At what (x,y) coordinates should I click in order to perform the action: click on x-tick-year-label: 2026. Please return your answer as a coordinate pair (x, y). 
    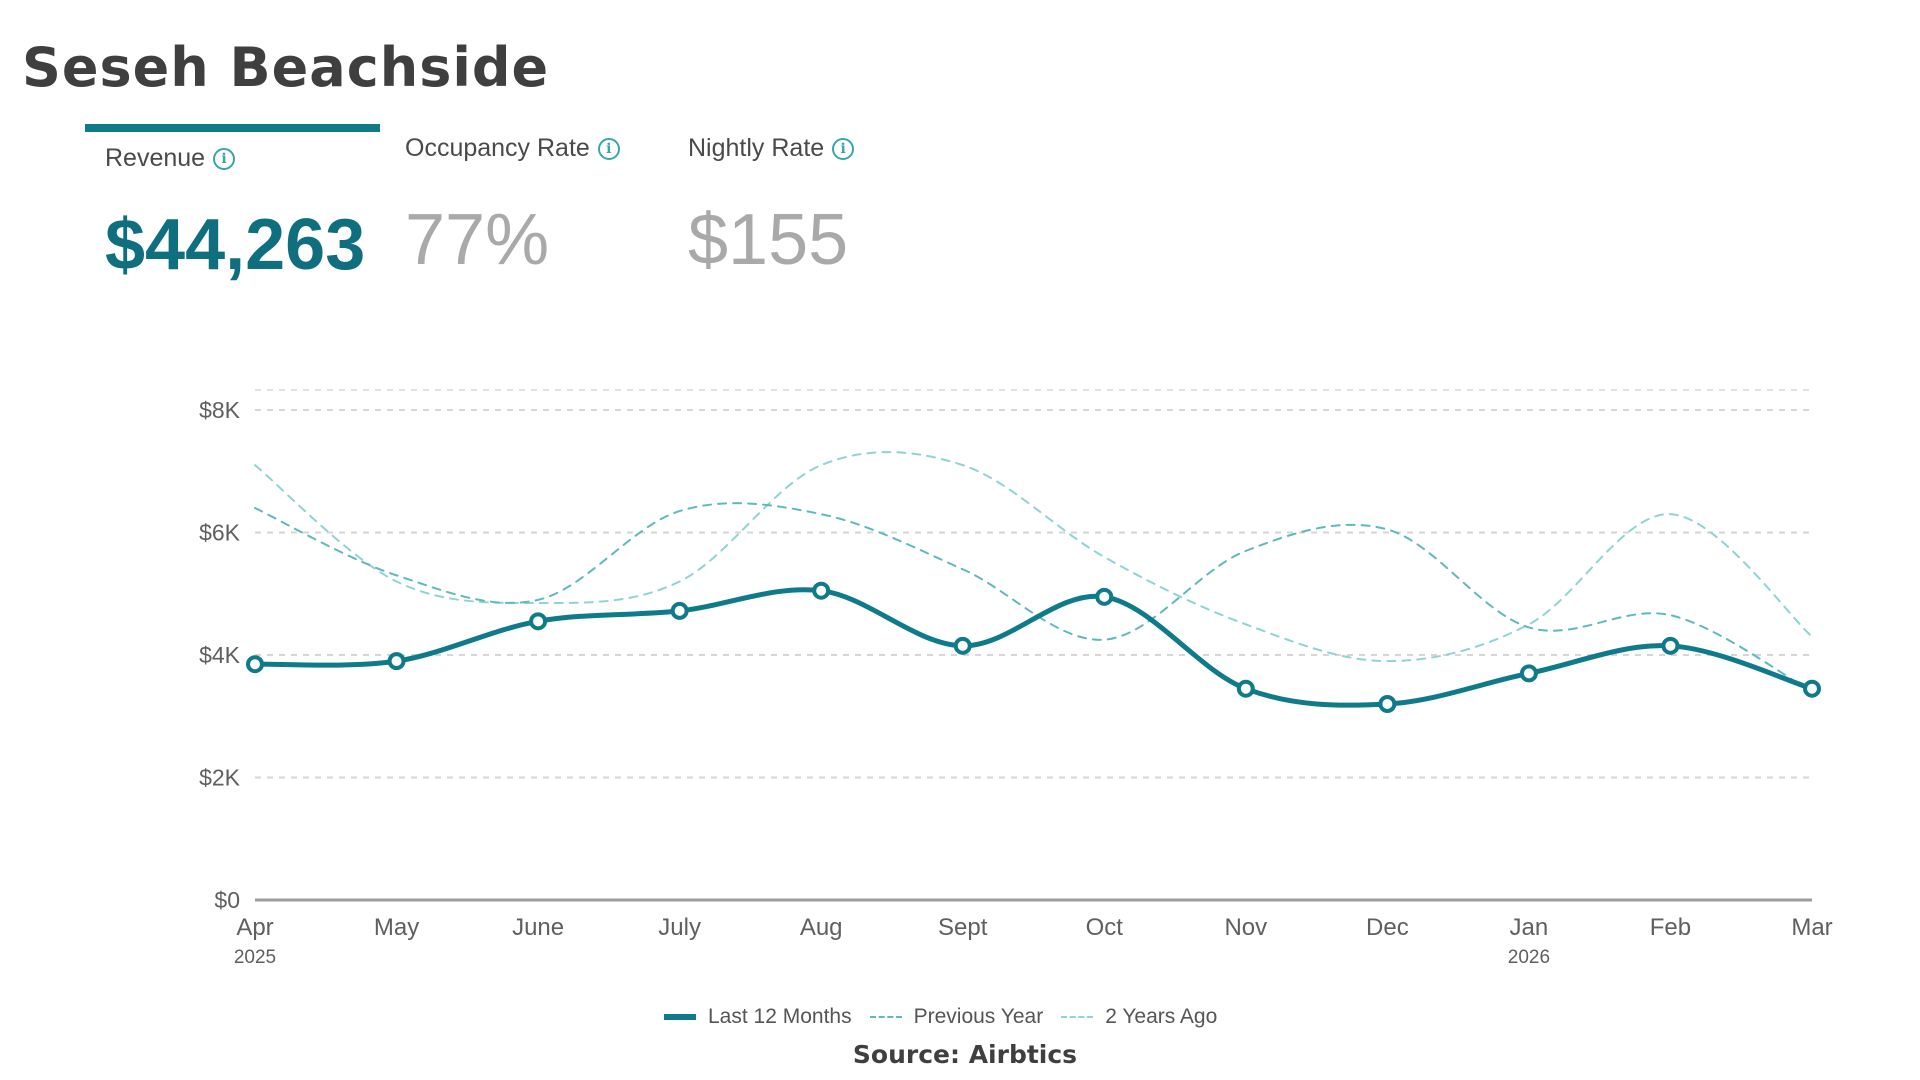
    Looking at the image, I should click on (1529, 957).